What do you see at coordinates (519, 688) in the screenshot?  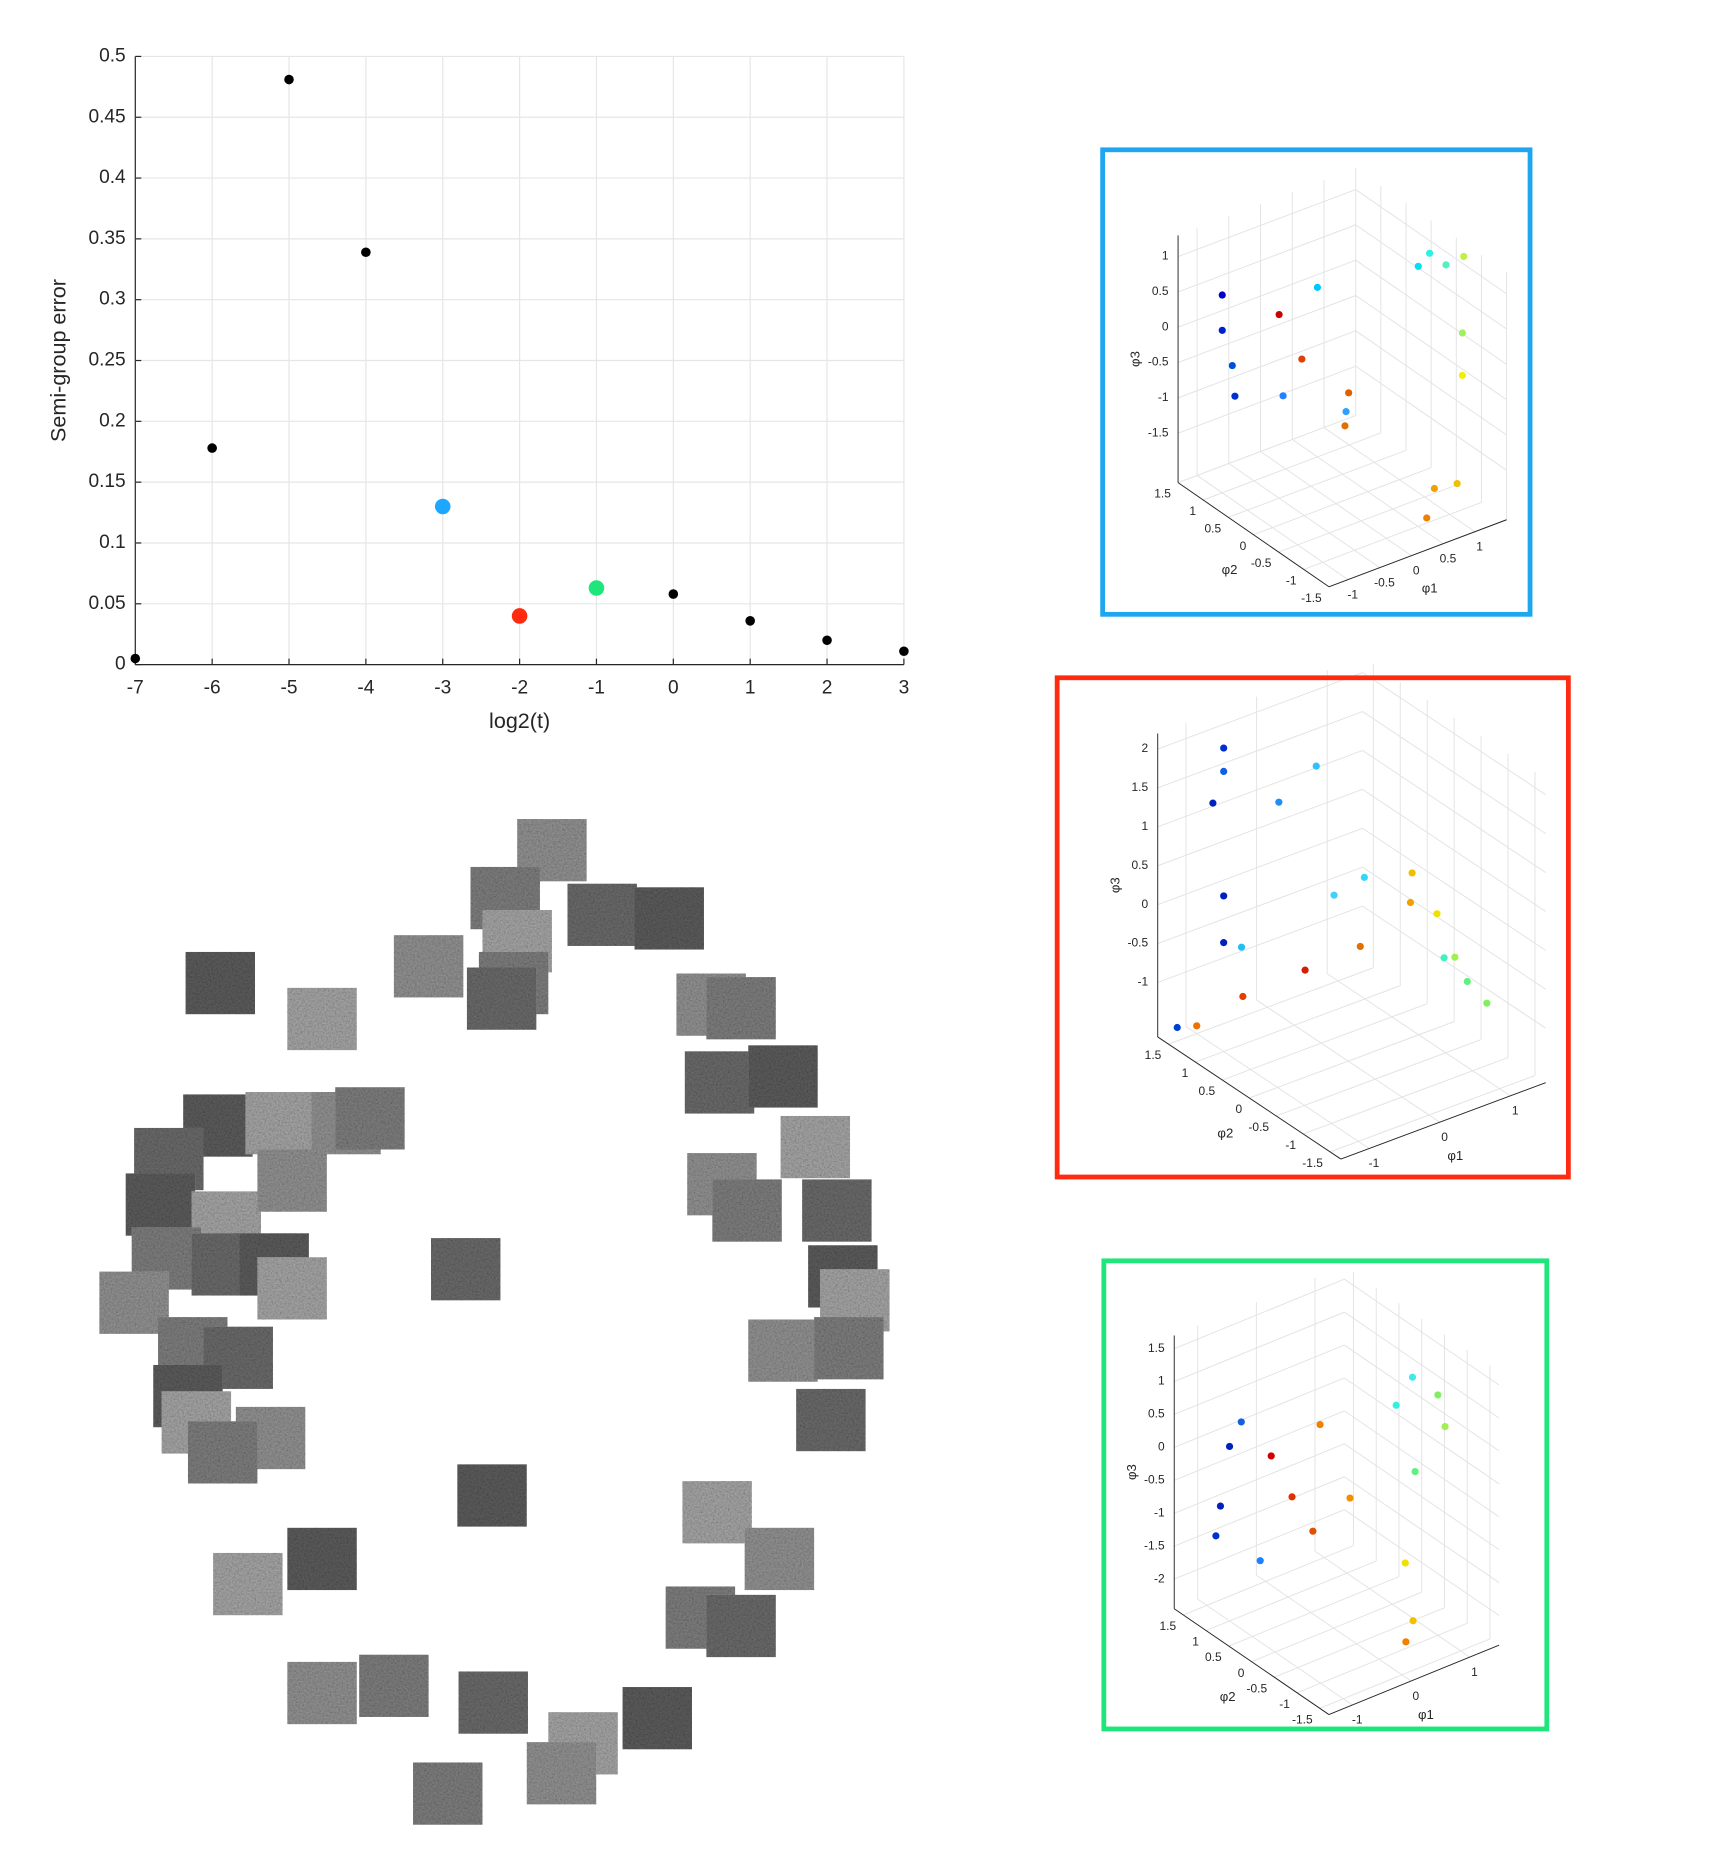 I see `x-tick-label: -2` at bounding box center [519, 688].